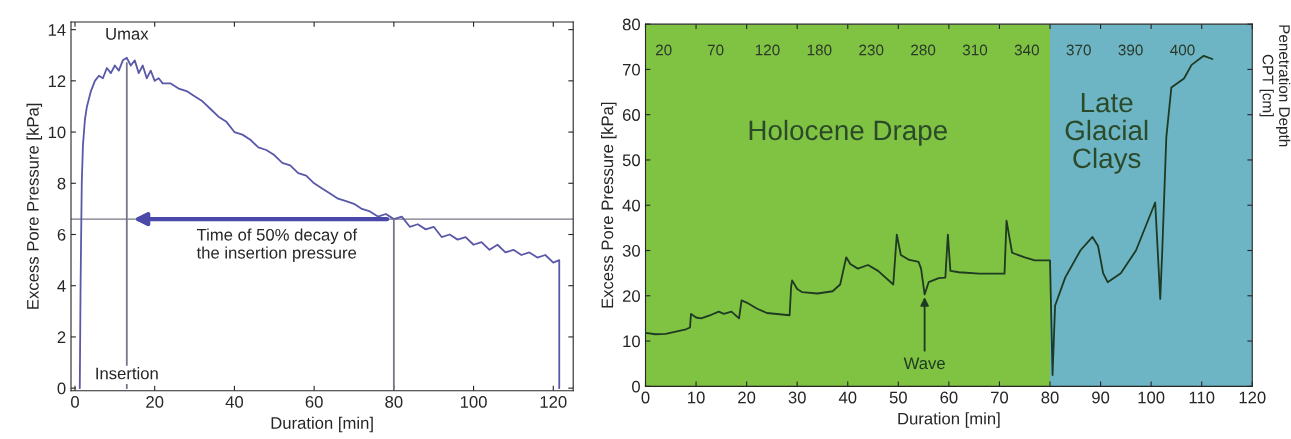 This screenshot has width=1291, height=439. I want to click on x2-axis-title: Penetration Depth CPT [cm], so click(1275, 86).